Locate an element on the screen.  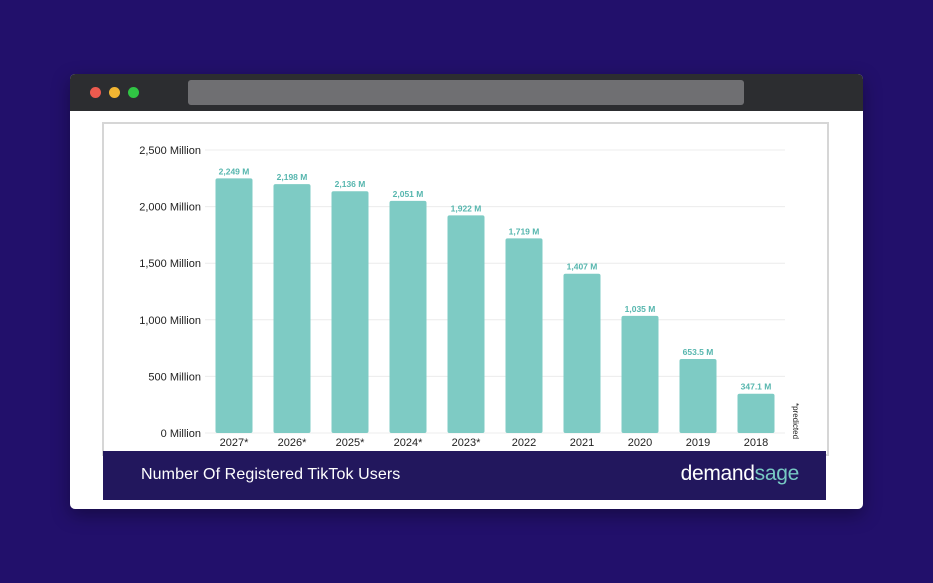
x-tick-label: 2026* is located at coordinates (292, 443).